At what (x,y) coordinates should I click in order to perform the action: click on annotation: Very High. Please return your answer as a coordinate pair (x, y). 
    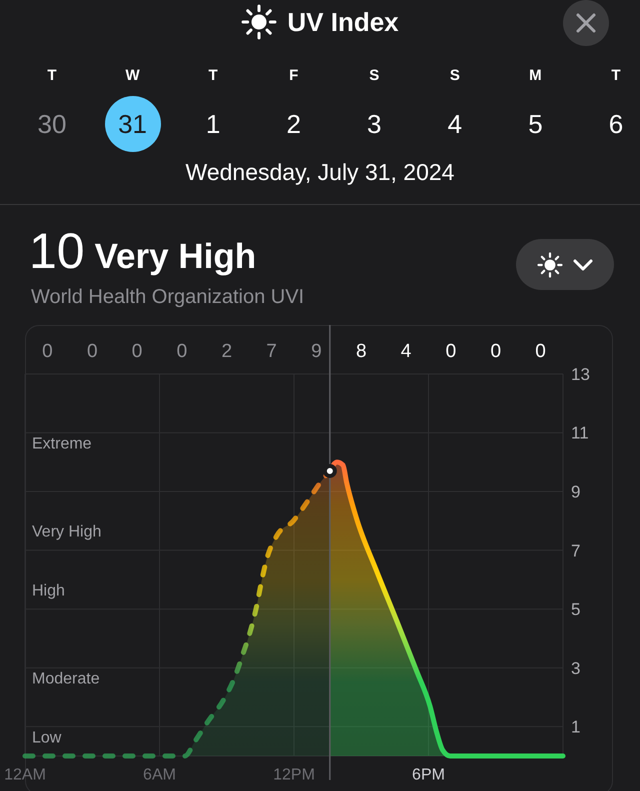
    Looking at the image, I should click on (67, 532).